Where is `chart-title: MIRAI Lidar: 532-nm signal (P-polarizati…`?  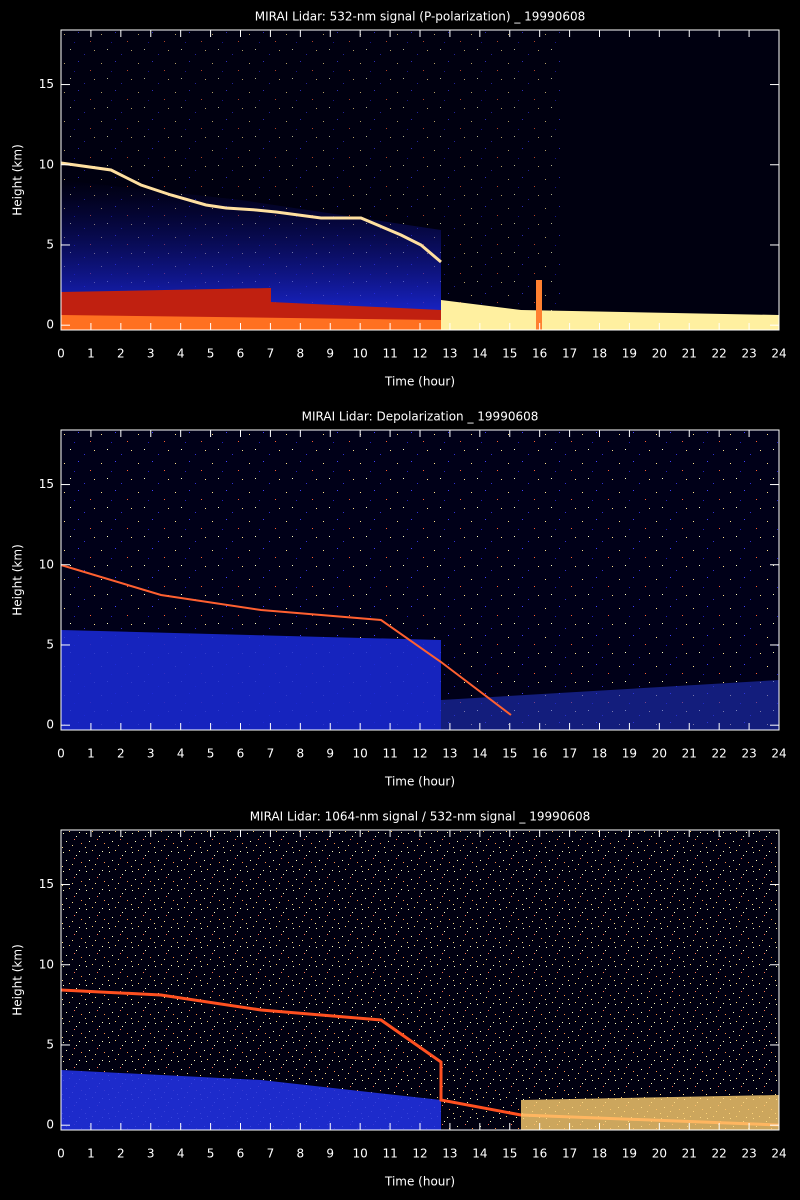 chart-title: MIRAI Lidar: 532-nm signal (P-polarizati… is located at coordinates (420, 17).